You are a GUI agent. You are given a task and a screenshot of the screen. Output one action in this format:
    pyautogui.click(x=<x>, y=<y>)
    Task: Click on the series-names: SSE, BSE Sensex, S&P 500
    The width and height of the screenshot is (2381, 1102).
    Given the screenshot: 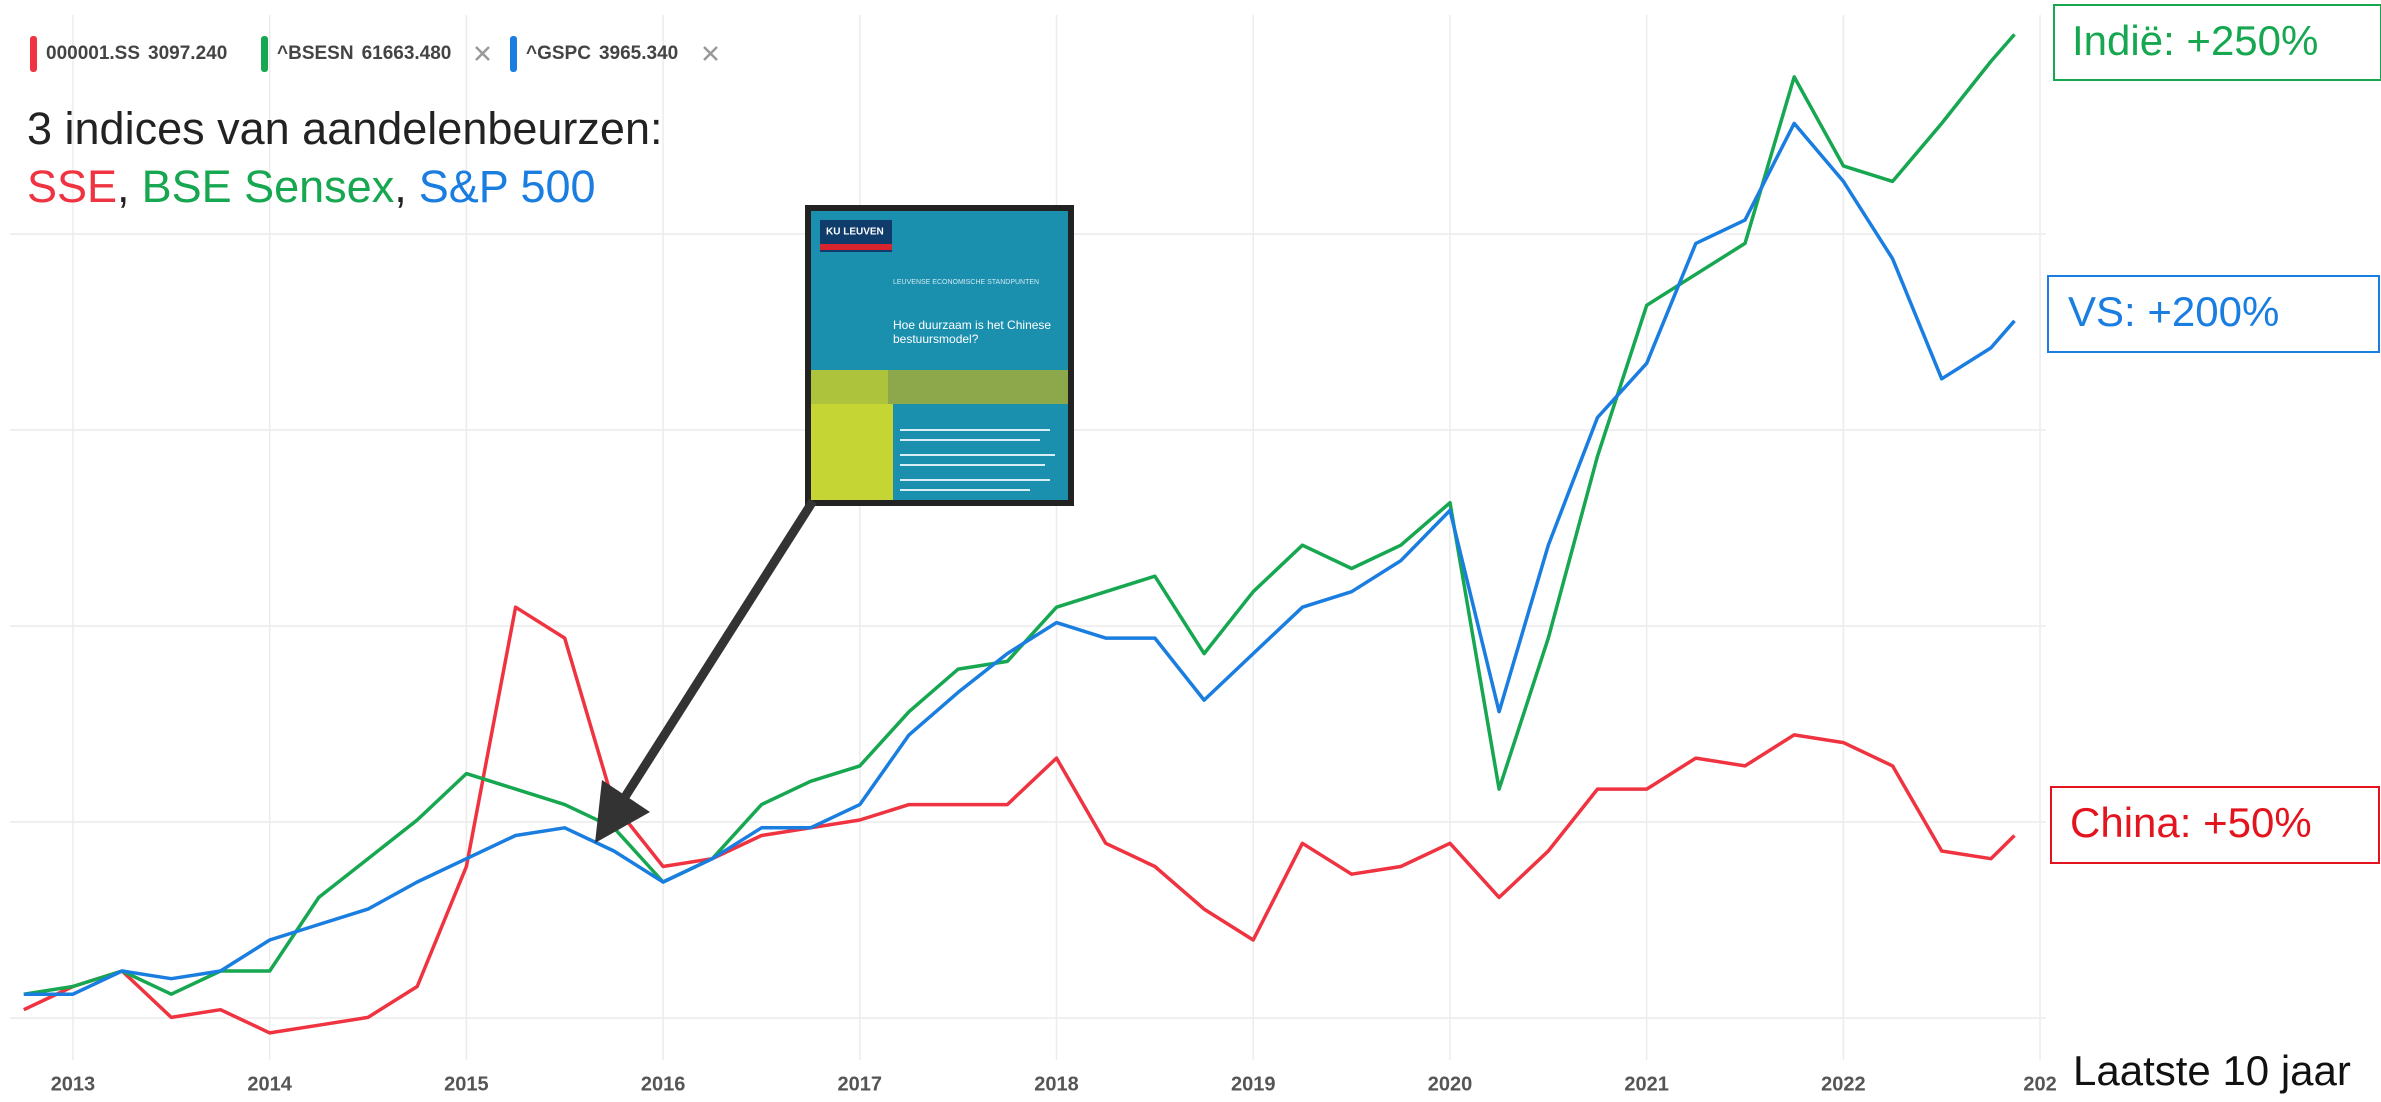 What is the action you would take?
    pyautogui.click(x=311, y=186)
    